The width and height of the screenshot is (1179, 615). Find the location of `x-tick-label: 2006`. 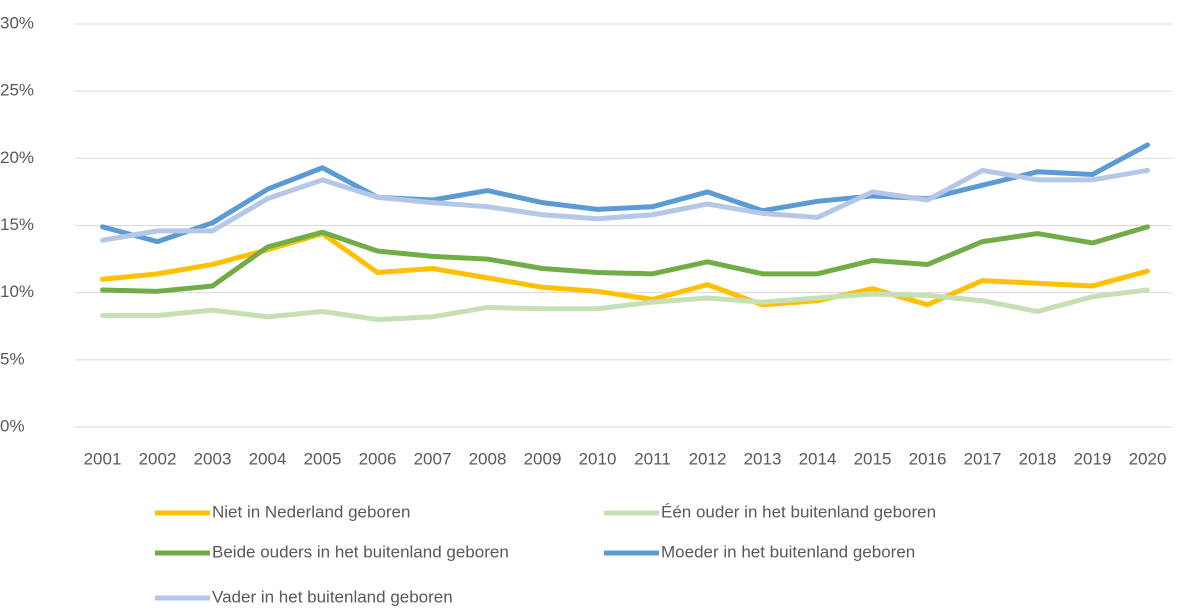

x-tick-label: 2006 is located at coordinates (378, 458).